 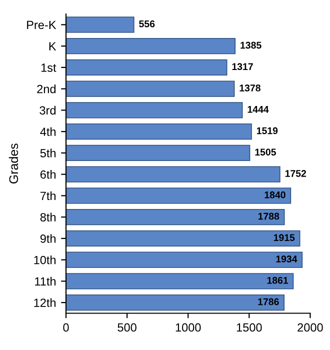 What do you see at coordinates (45, 302) in the screenshot?
I see `y-tick-label: 12th` at bounding box center [45, 302].